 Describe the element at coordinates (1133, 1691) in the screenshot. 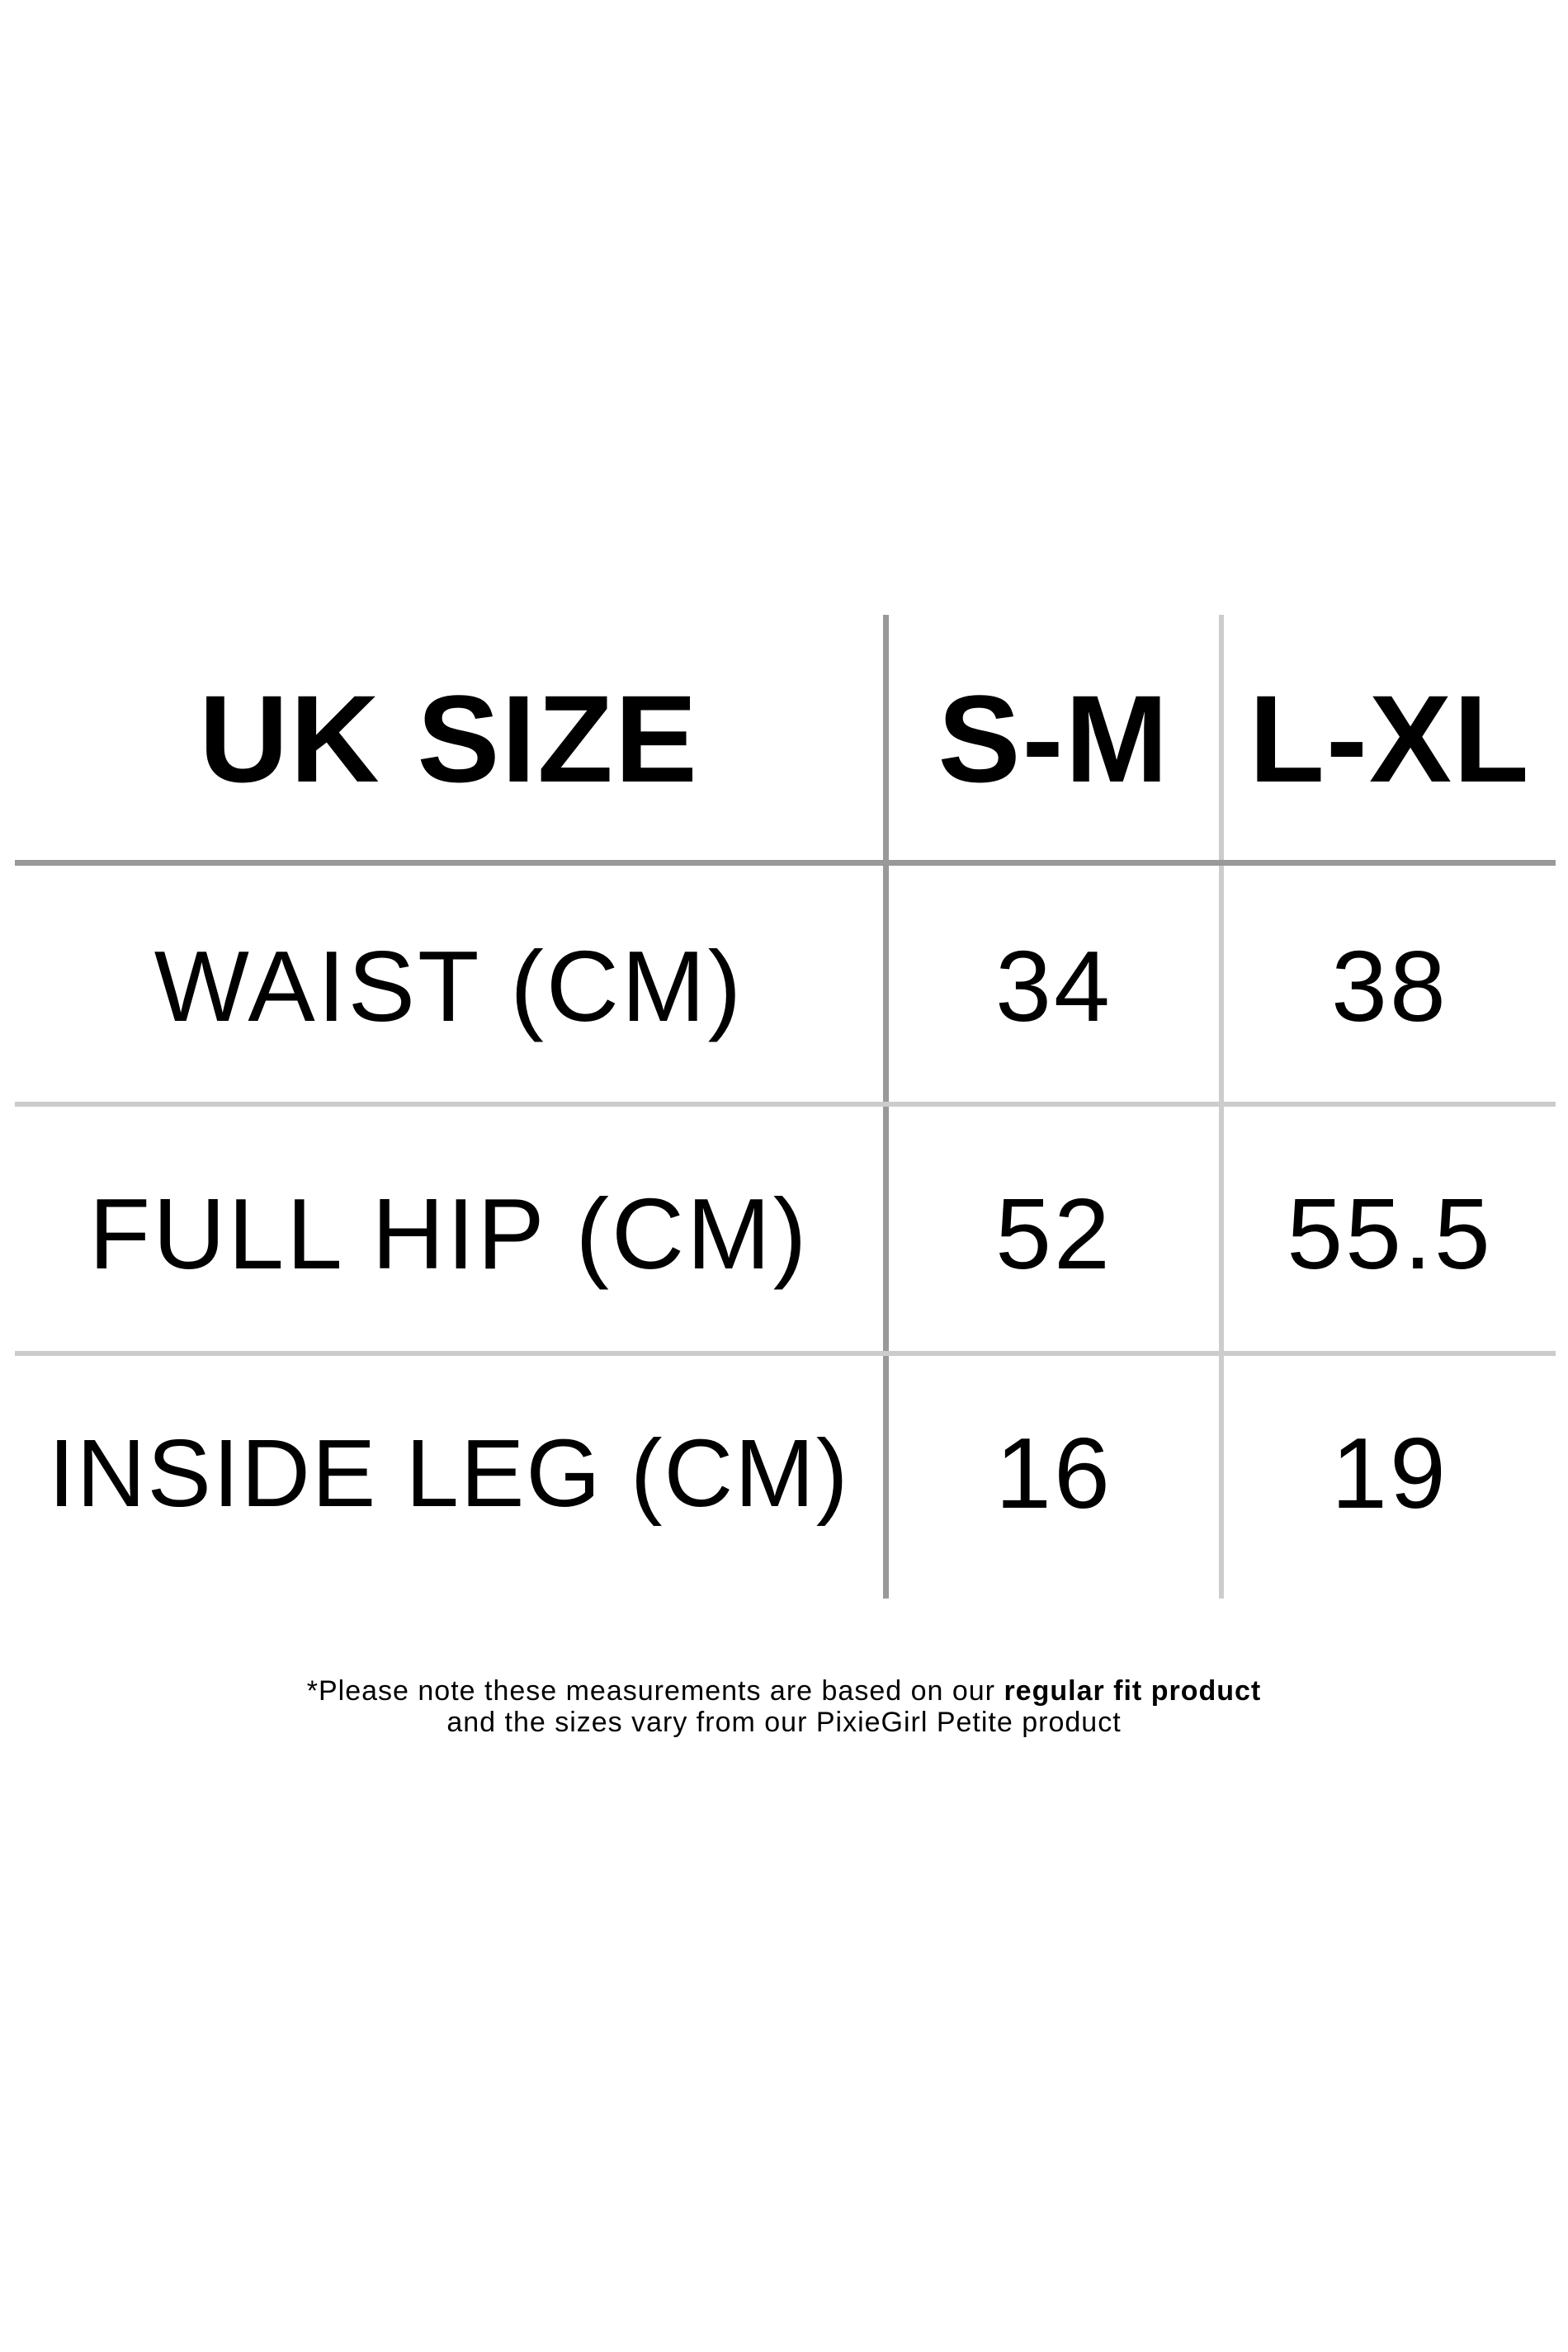

I see `footnote-emphasis: regular fit product` at that location.